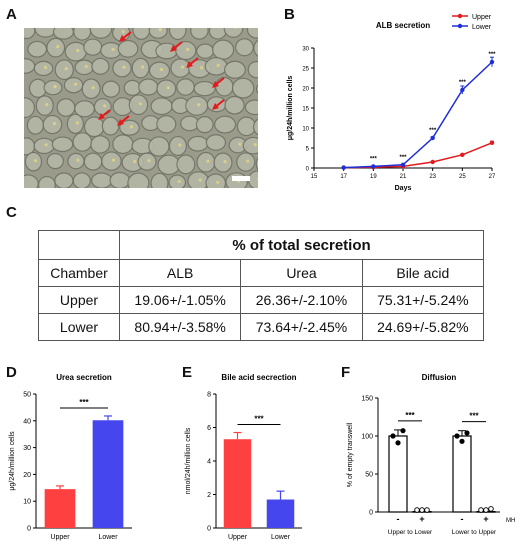 Image resolution: width=524 pixels, height=550 pixels. What do you see at coordinates (403, 25) in the screenshot?
I see `chart-title: ALB secretion` at bounding box center [403, 25].